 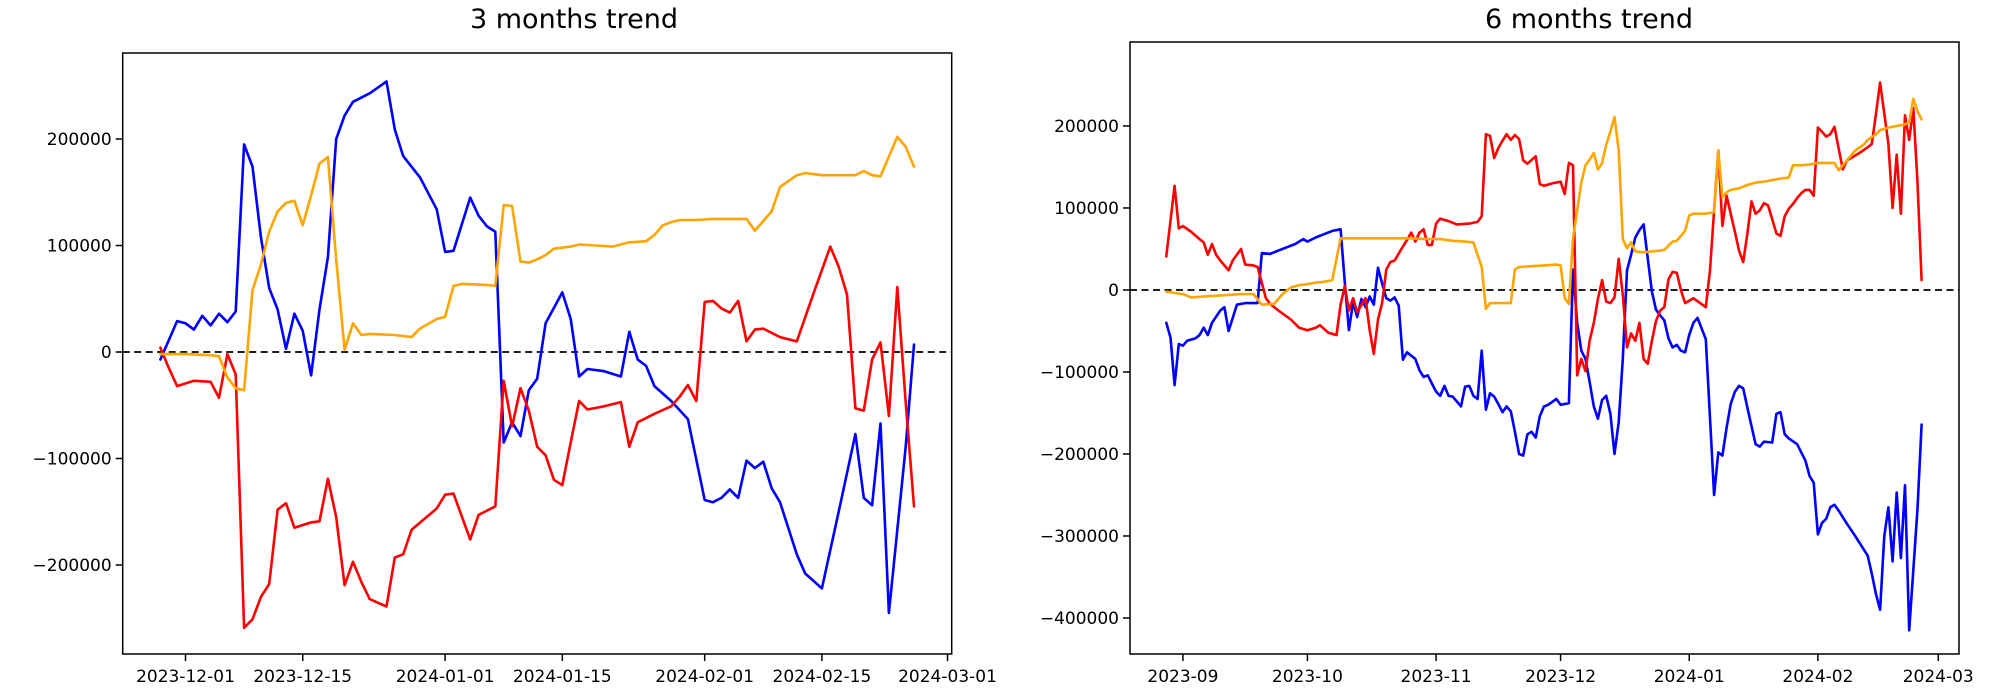 I want to click on x-tick-label: 2024-02-01, so click(x=704, y=677).